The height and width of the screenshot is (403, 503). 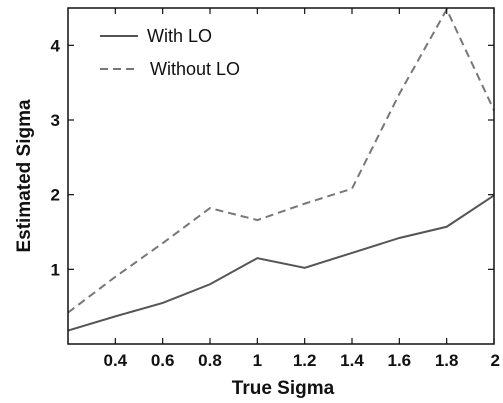 I want to click on x-tick-label: 0.4, so click(x=116, y=360).